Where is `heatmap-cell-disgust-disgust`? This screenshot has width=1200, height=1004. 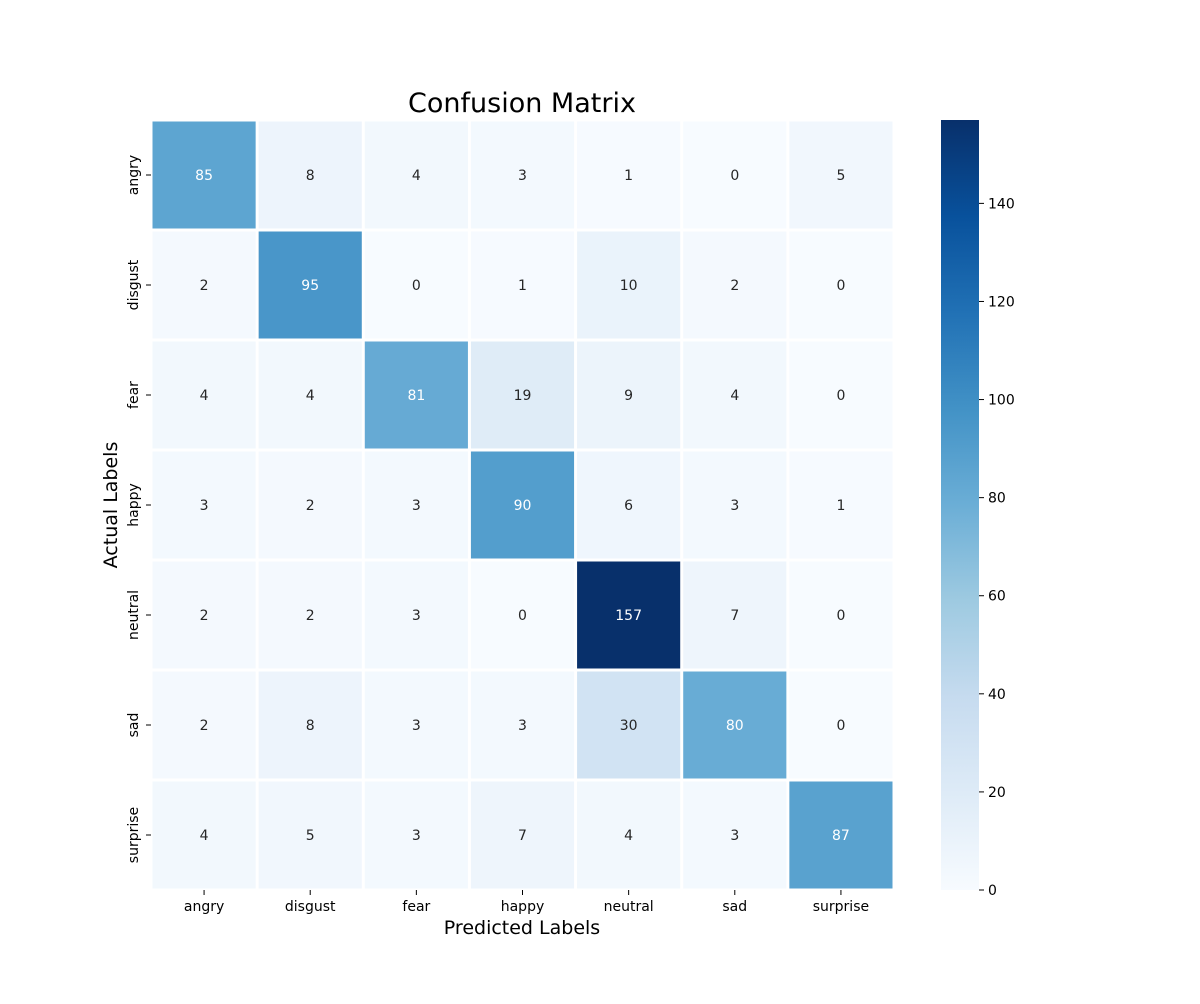 heatmap-cell-disgust-disgust is located at coordinates (310, 285).